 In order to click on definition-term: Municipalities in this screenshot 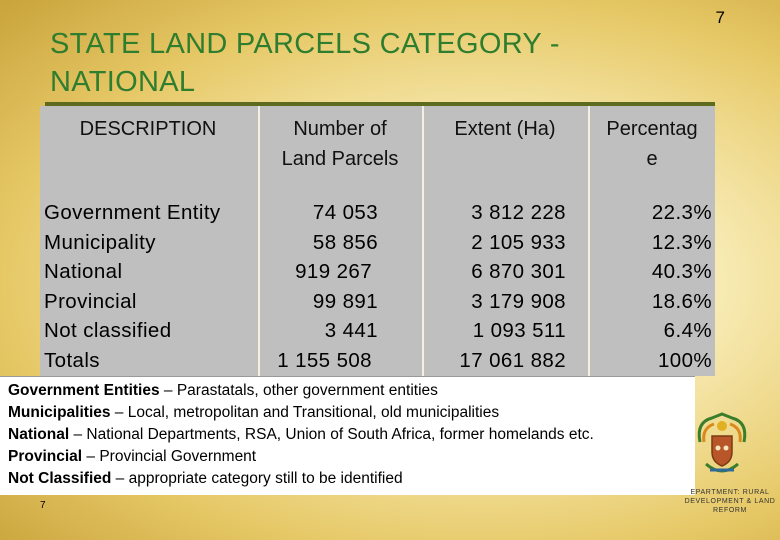, I will do `click(59, 412)`.